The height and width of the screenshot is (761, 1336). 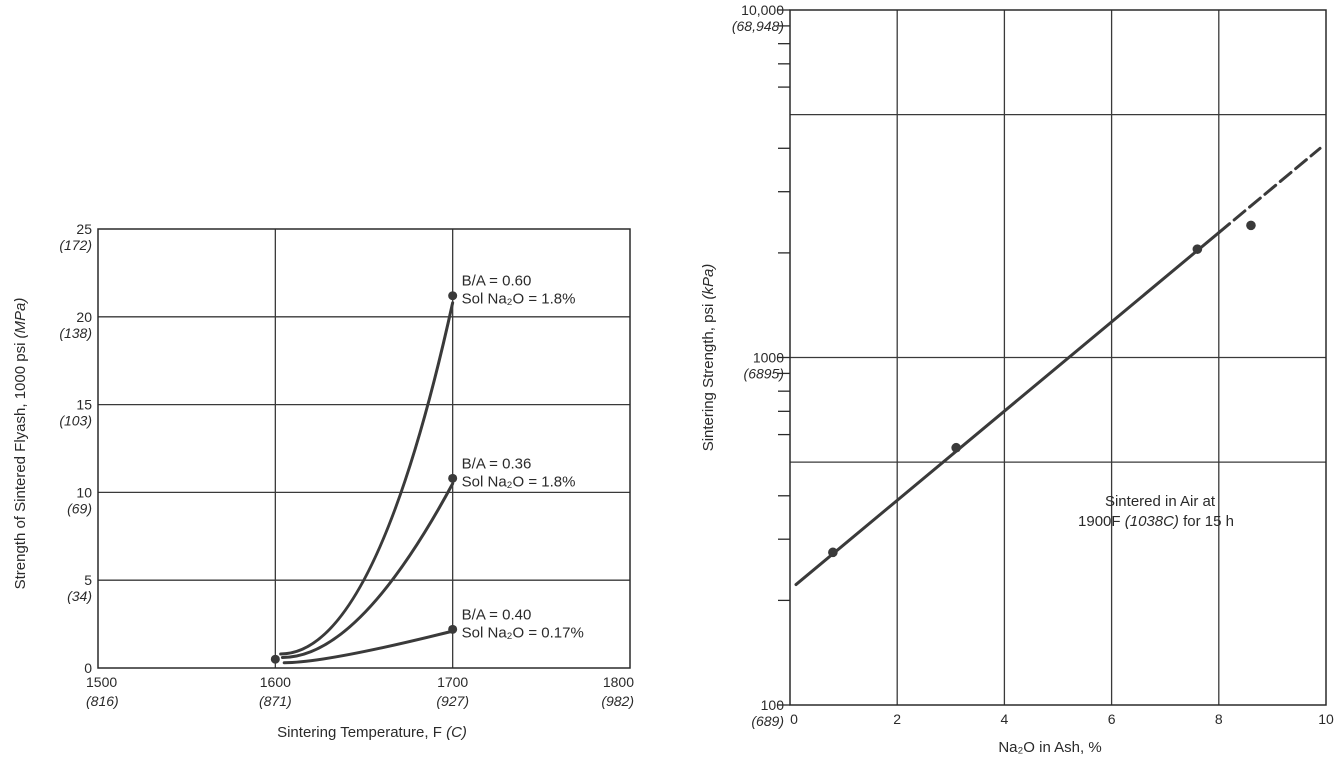 What do you see at coordinates (617, 701) in the screenshot?
I see `x-tick-alt-label: (982)` at bounding box center [617, 701].